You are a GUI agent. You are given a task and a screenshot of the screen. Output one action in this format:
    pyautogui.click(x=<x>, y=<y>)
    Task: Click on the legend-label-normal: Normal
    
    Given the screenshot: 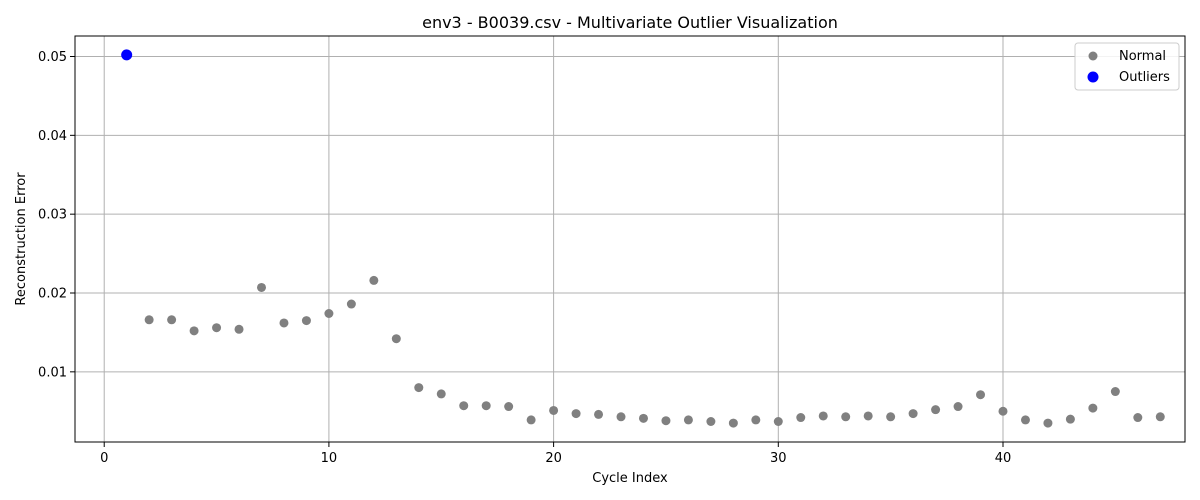 What is the action you would take?
    pyautogui.click(x=1142, y=56)
    